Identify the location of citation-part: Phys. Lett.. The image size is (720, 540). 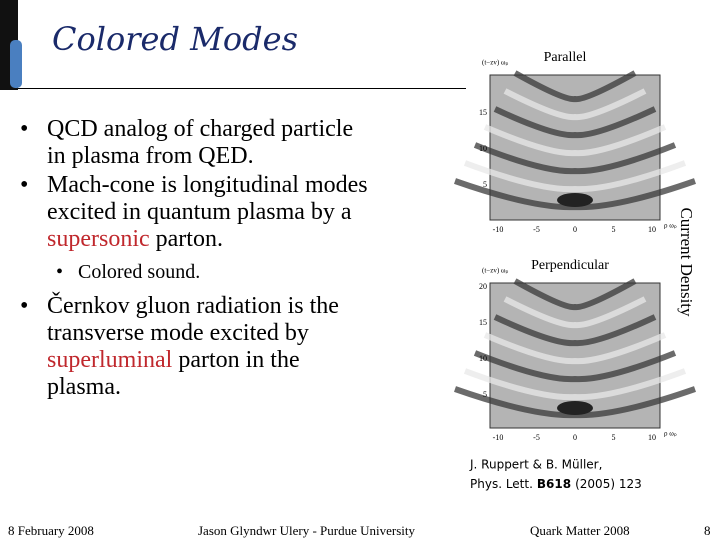
(501, 484).